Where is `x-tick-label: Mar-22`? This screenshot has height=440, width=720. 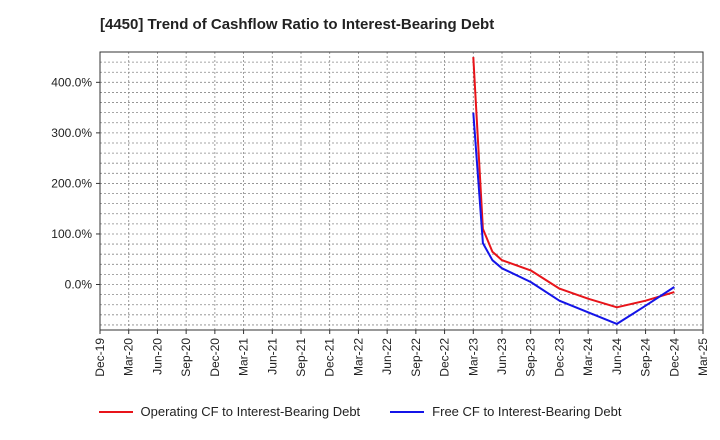
x-tick-label: Mar-22 is located at coordinates (358, 357).